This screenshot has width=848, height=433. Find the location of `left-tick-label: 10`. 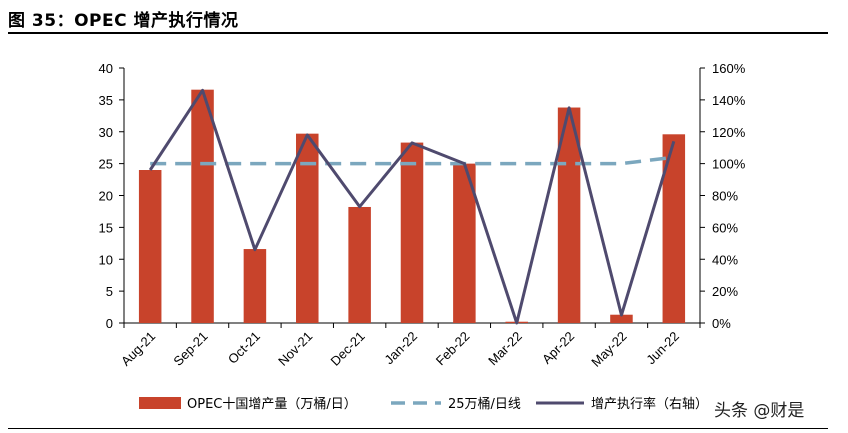

left-tick-label: 10 is located at coordinates (106, 259).